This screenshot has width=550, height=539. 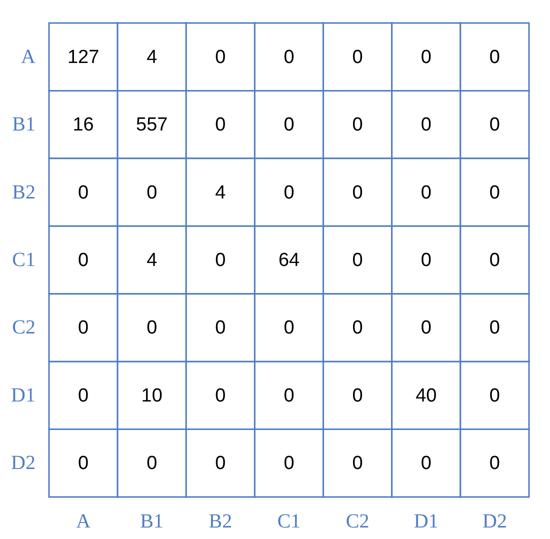 What do you see at coordinates (220, 521) in the screenshot?
I see `x-tick-label: B2` at bounding box center [220, 521].